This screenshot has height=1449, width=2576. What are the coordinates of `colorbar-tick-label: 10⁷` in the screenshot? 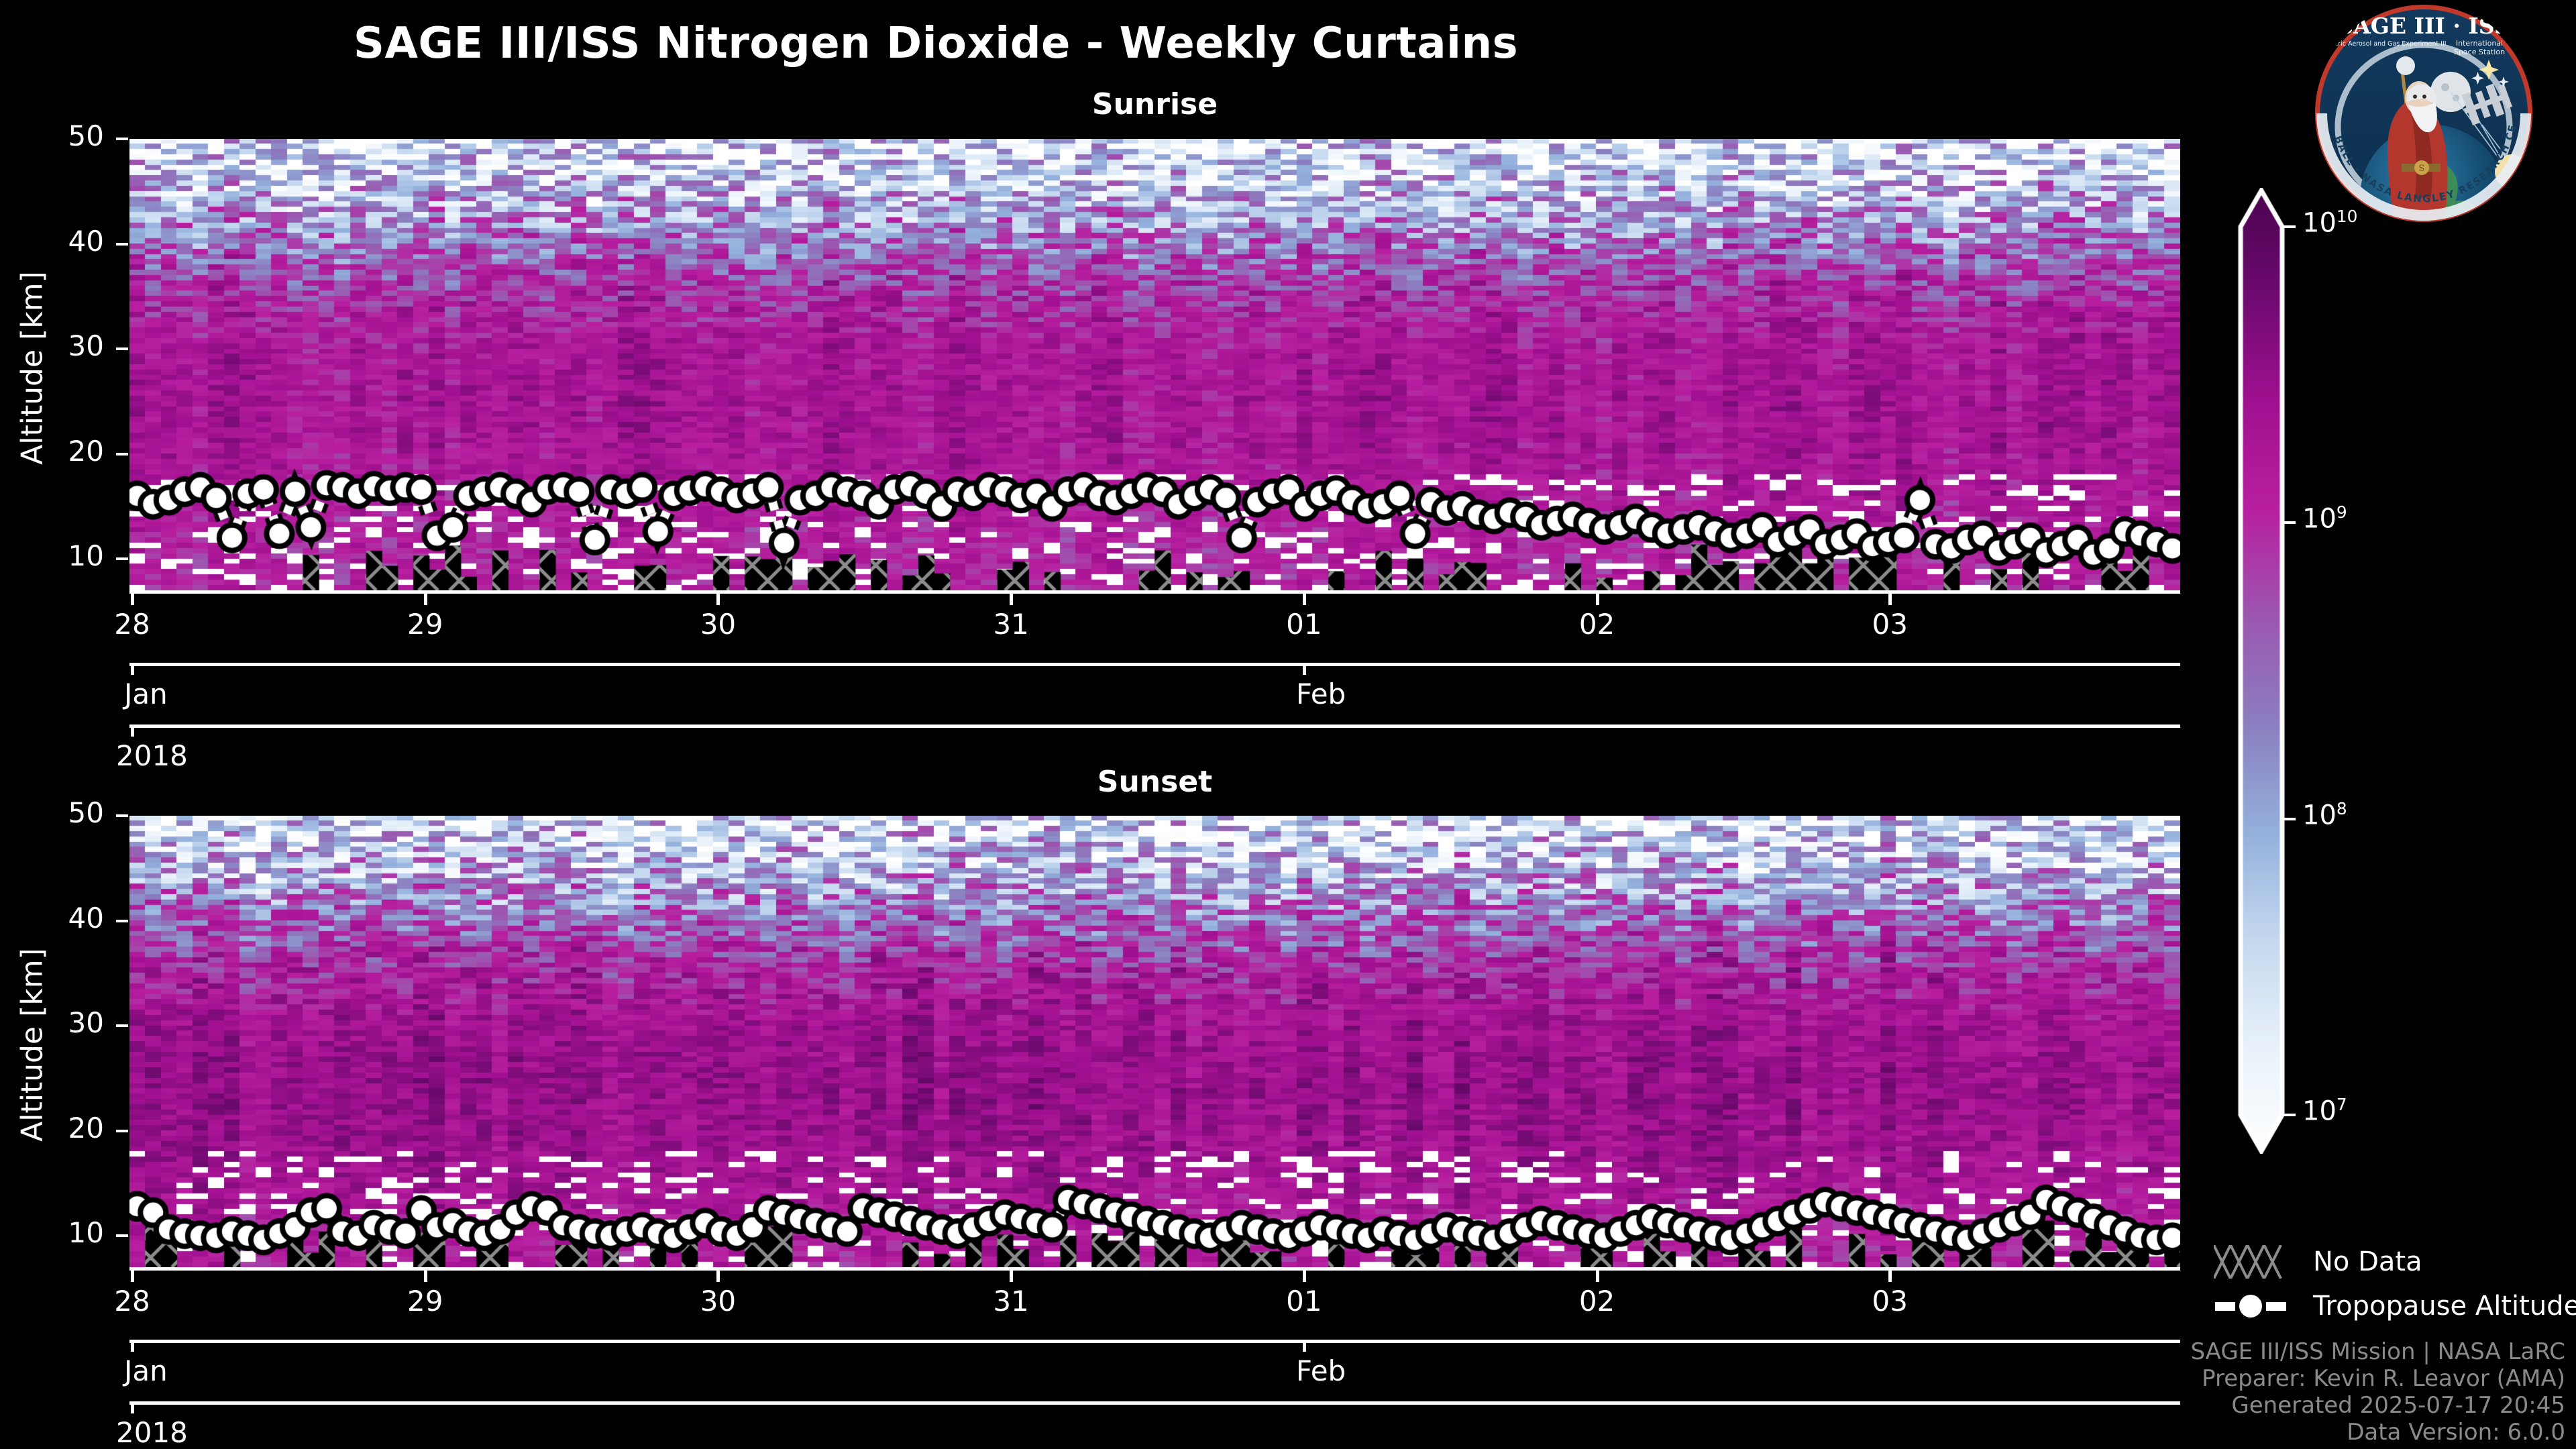 It's located at (2324, 1111).